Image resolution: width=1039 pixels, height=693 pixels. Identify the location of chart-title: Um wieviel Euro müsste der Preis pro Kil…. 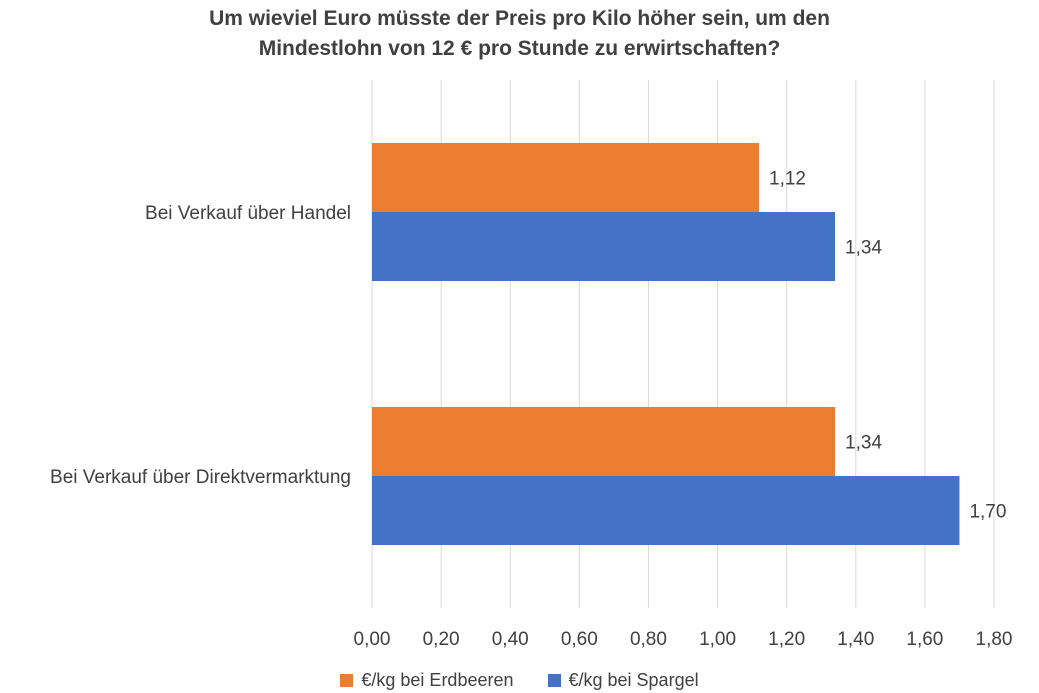
(519, 34).